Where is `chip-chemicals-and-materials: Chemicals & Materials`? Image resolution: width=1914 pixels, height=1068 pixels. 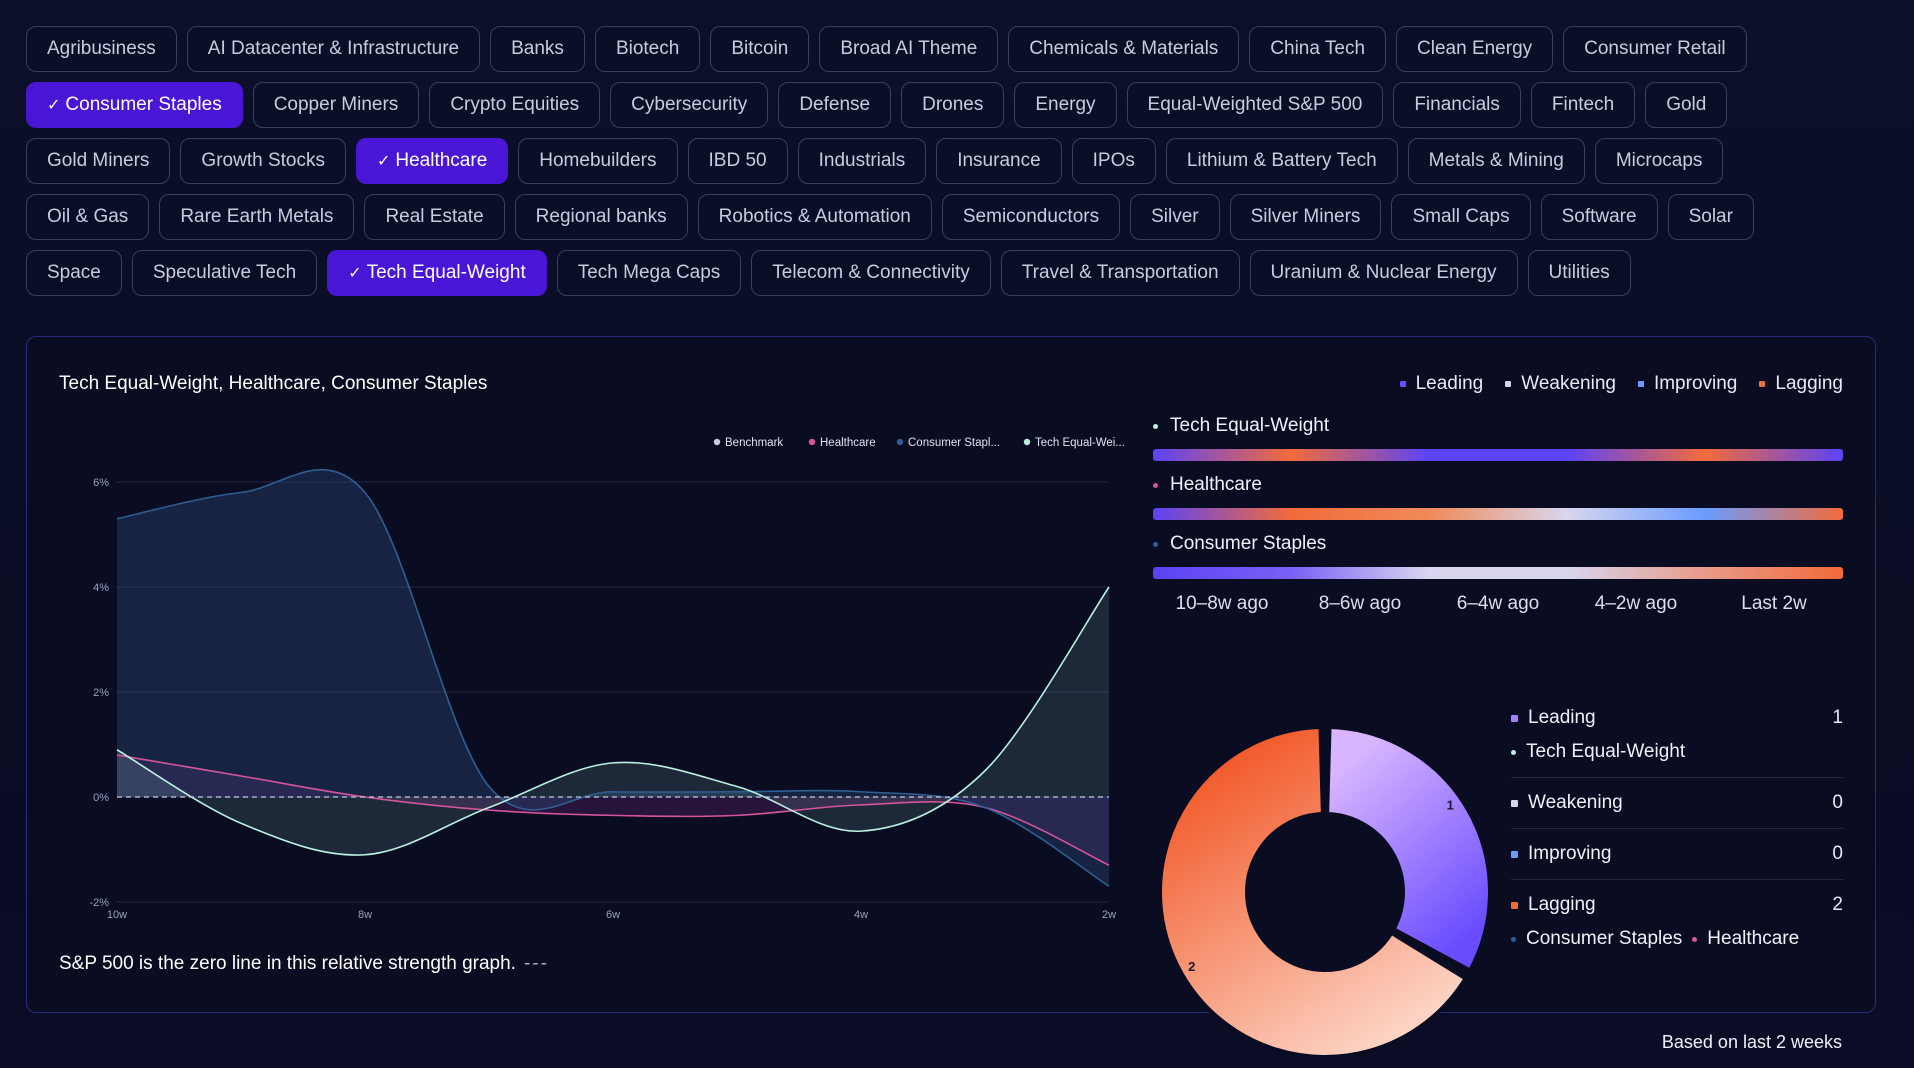
chip-chemicals-and-materials: Chemicals & Materials is located at coordinates (1124, 49).